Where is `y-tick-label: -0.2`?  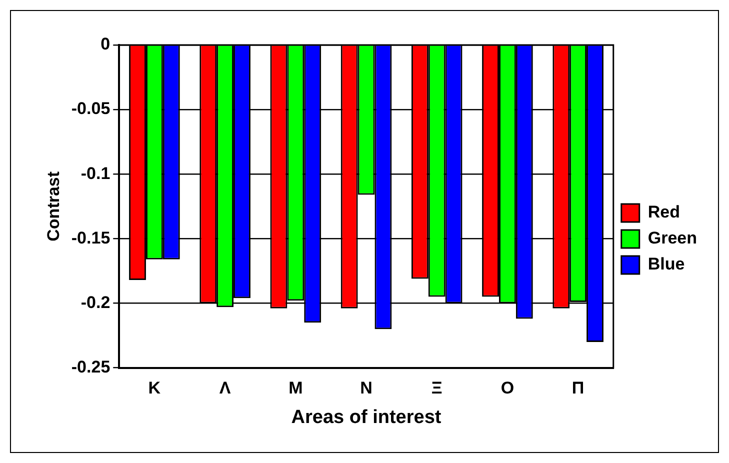 y-tick-label: -0.2 is located at coordinates (95, 302).